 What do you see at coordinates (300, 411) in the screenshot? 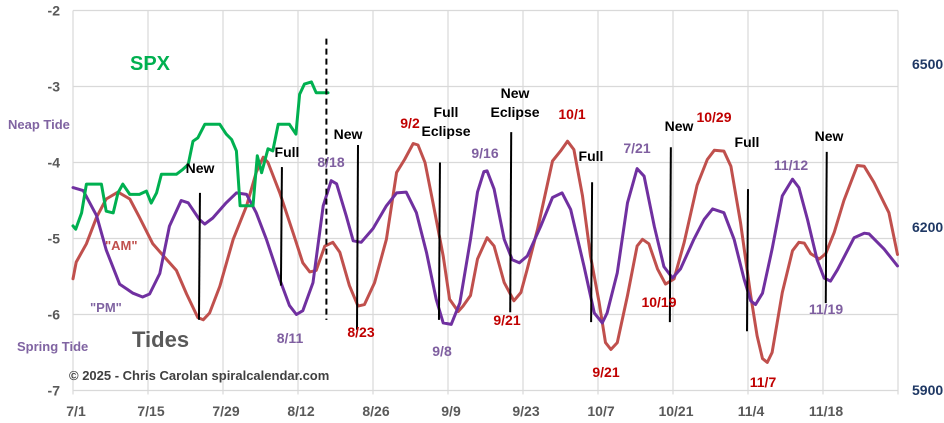
I see `x-tick-label: 8/12` at bounding box center [300, 411].